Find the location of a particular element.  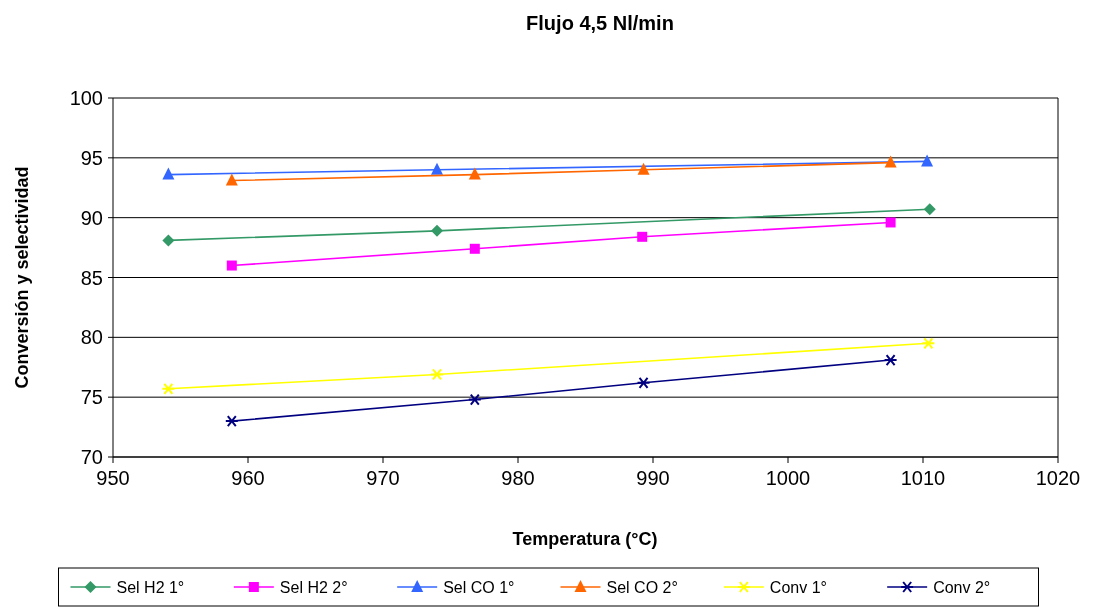

legend-label: Sel H2 1° is located at coordinates (150, 587).